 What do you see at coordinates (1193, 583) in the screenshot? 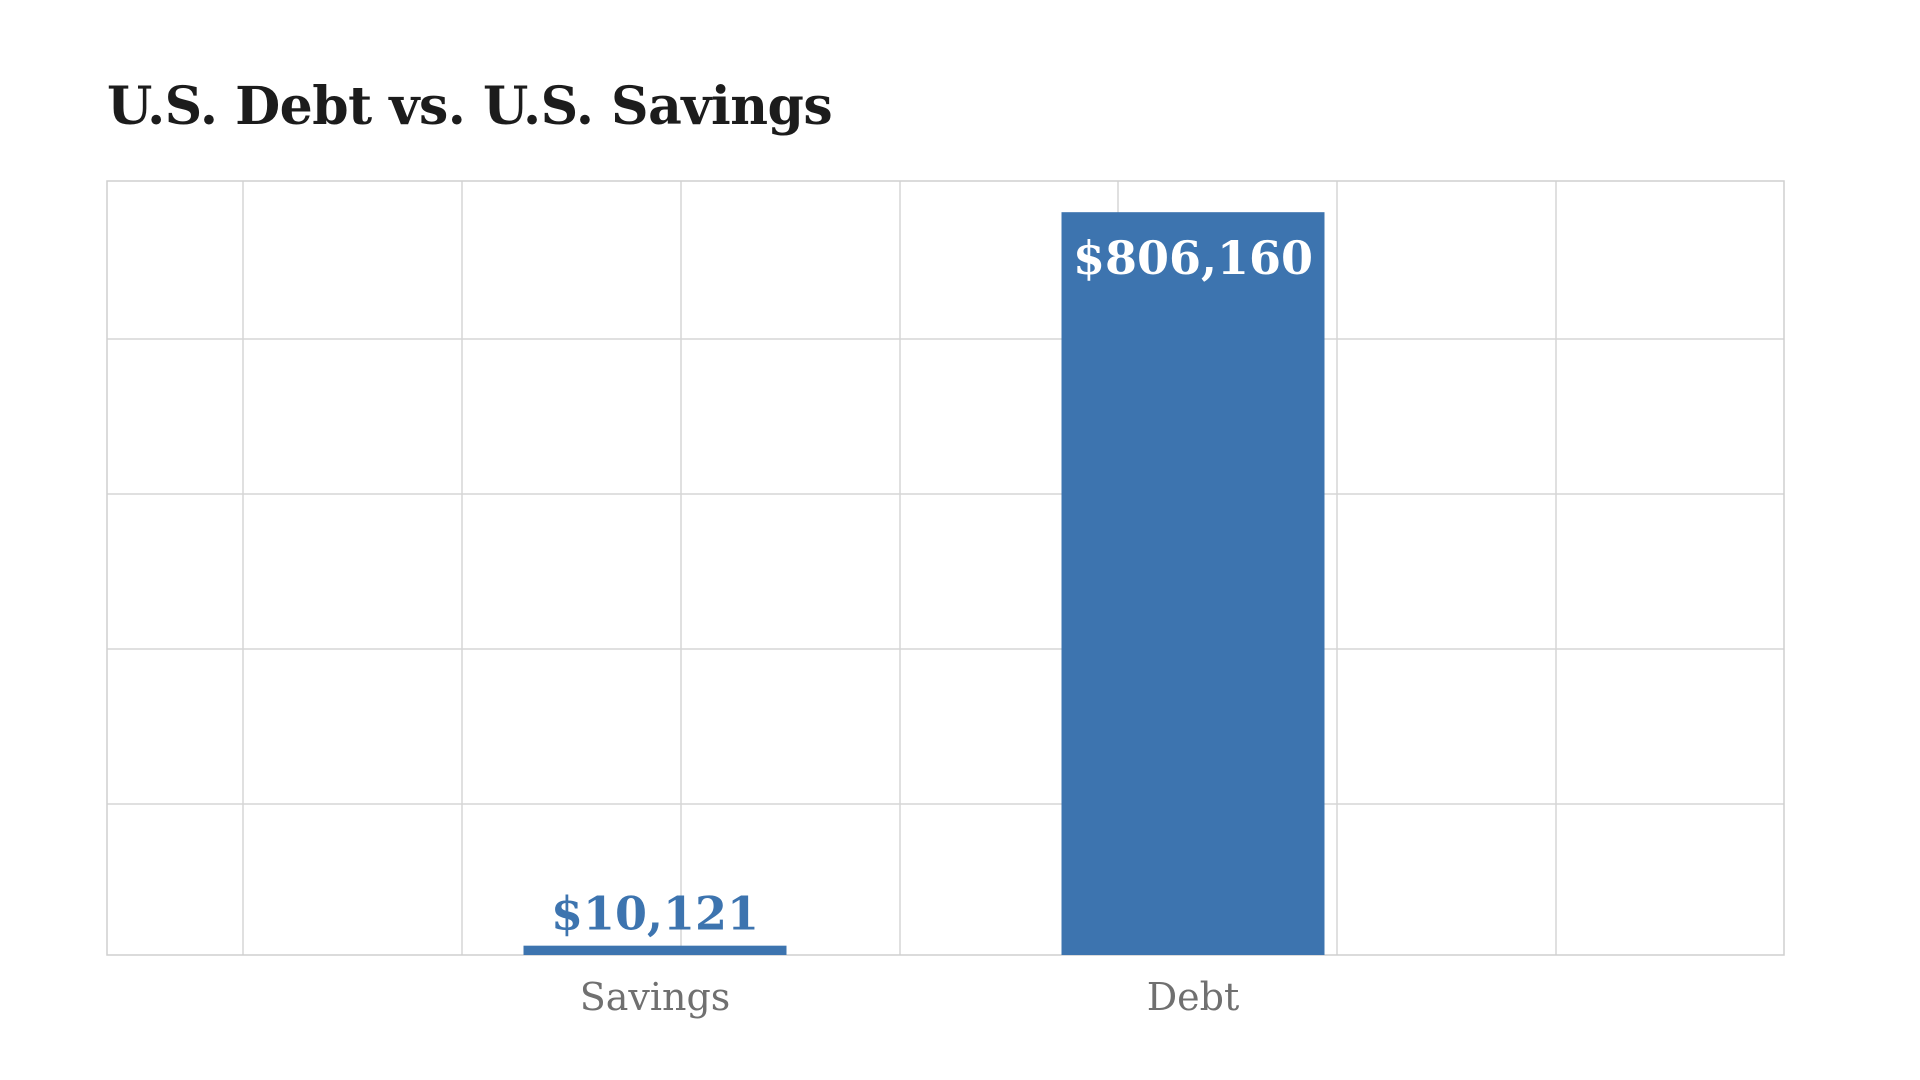
I see `bar-debt` at bounding box center [1193, 583].